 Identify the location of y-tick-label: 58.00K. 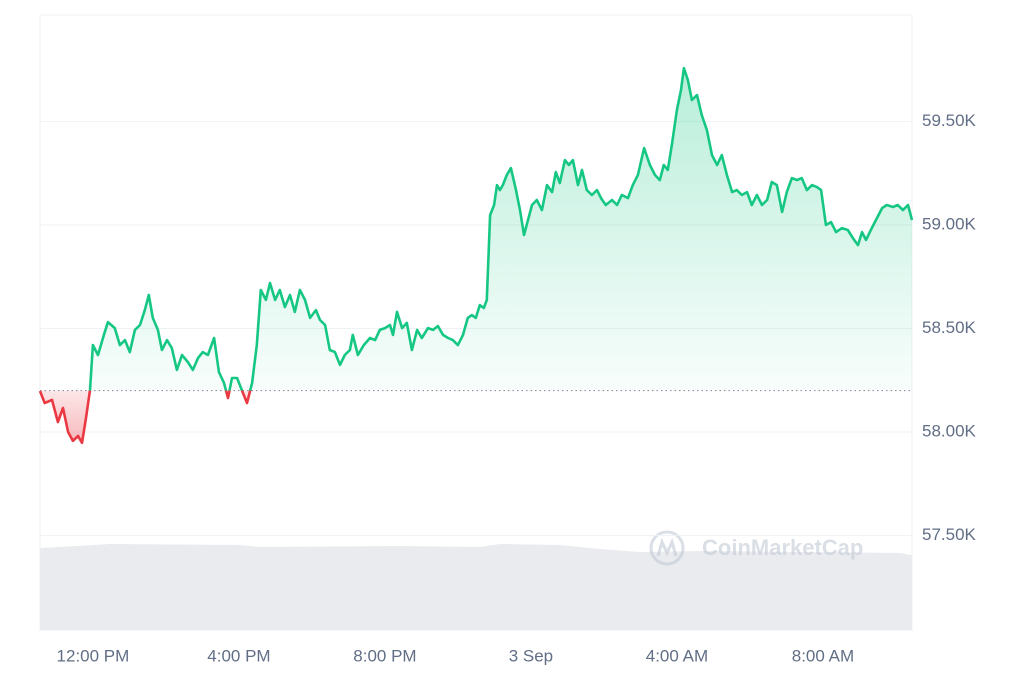
(949, 430).